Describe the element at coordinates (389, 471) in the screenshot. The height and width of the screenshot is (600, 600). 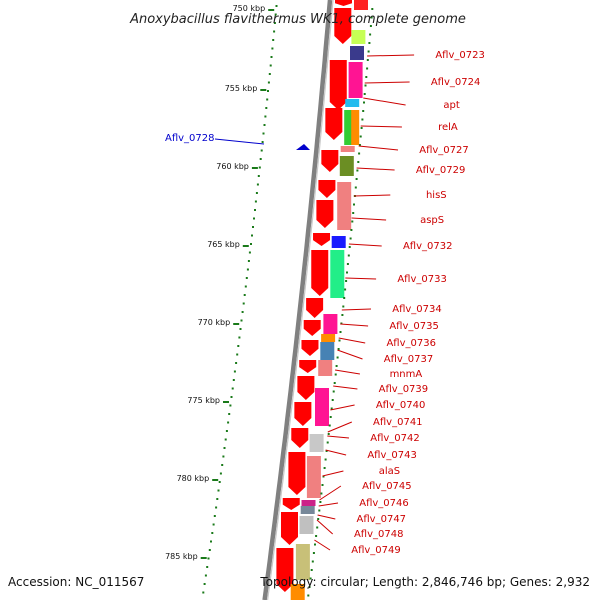
I see `gene-label: alaS` at that location.